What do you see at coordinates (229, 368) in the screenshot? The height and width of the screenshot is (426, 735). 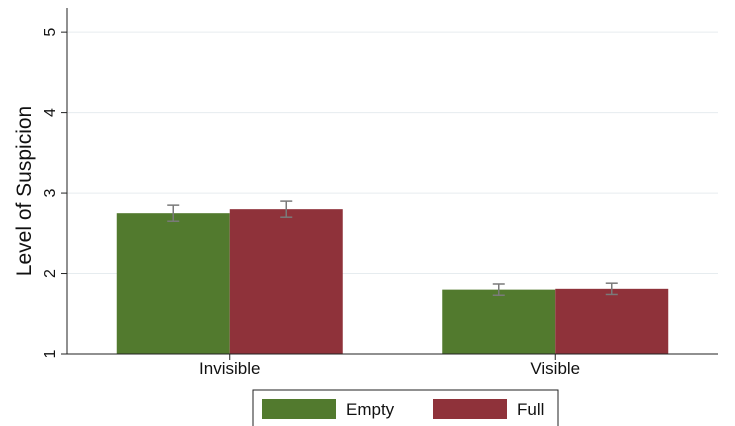 I see `x-tick-label: Invisible` at bounding box center [229, 368].